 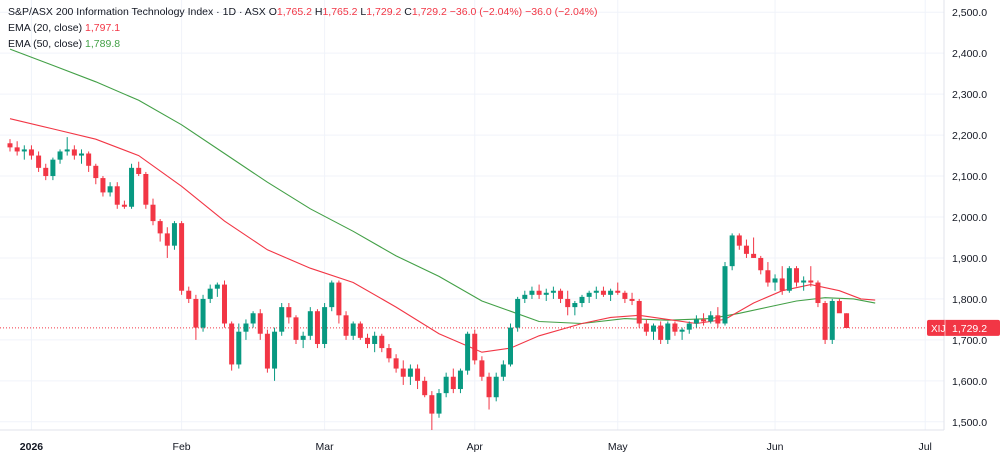 What do you see at coordinates (303, 28) in the screenshot?
I see `ema20-legend-row: EMA (20, close) 1,797.1` at bounding box center [303, 28].